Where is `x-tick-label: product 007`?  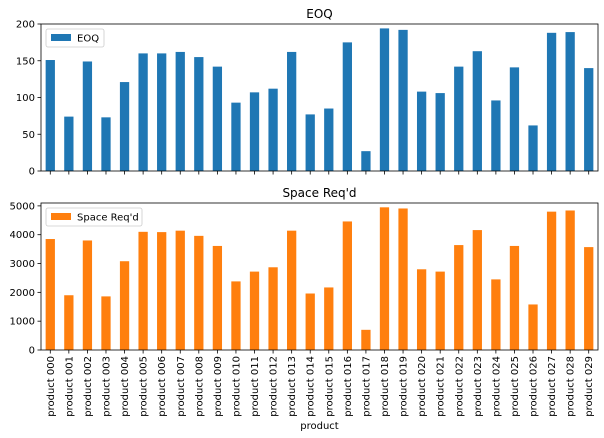
x-tick-label: product 007 is located at coordinates (181, 386).